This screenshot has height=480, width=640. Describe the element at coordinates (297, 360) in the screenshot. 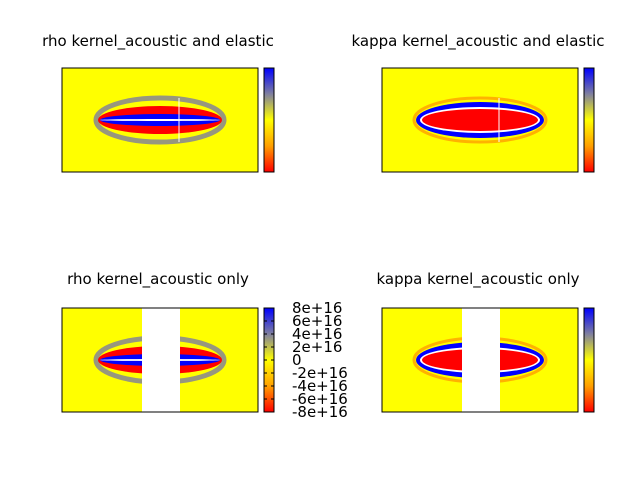

I see `colorbar-tick-label: 0` at that location.